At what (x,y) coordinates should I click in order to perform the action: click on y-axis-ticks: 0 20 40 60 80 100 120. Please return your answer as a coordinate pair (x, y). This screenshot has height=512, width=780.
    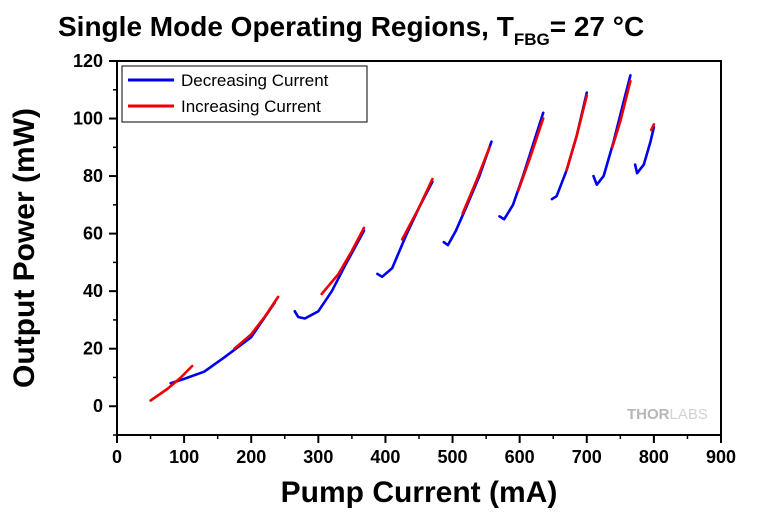
    Looking at the image, I should click on (95, 243).